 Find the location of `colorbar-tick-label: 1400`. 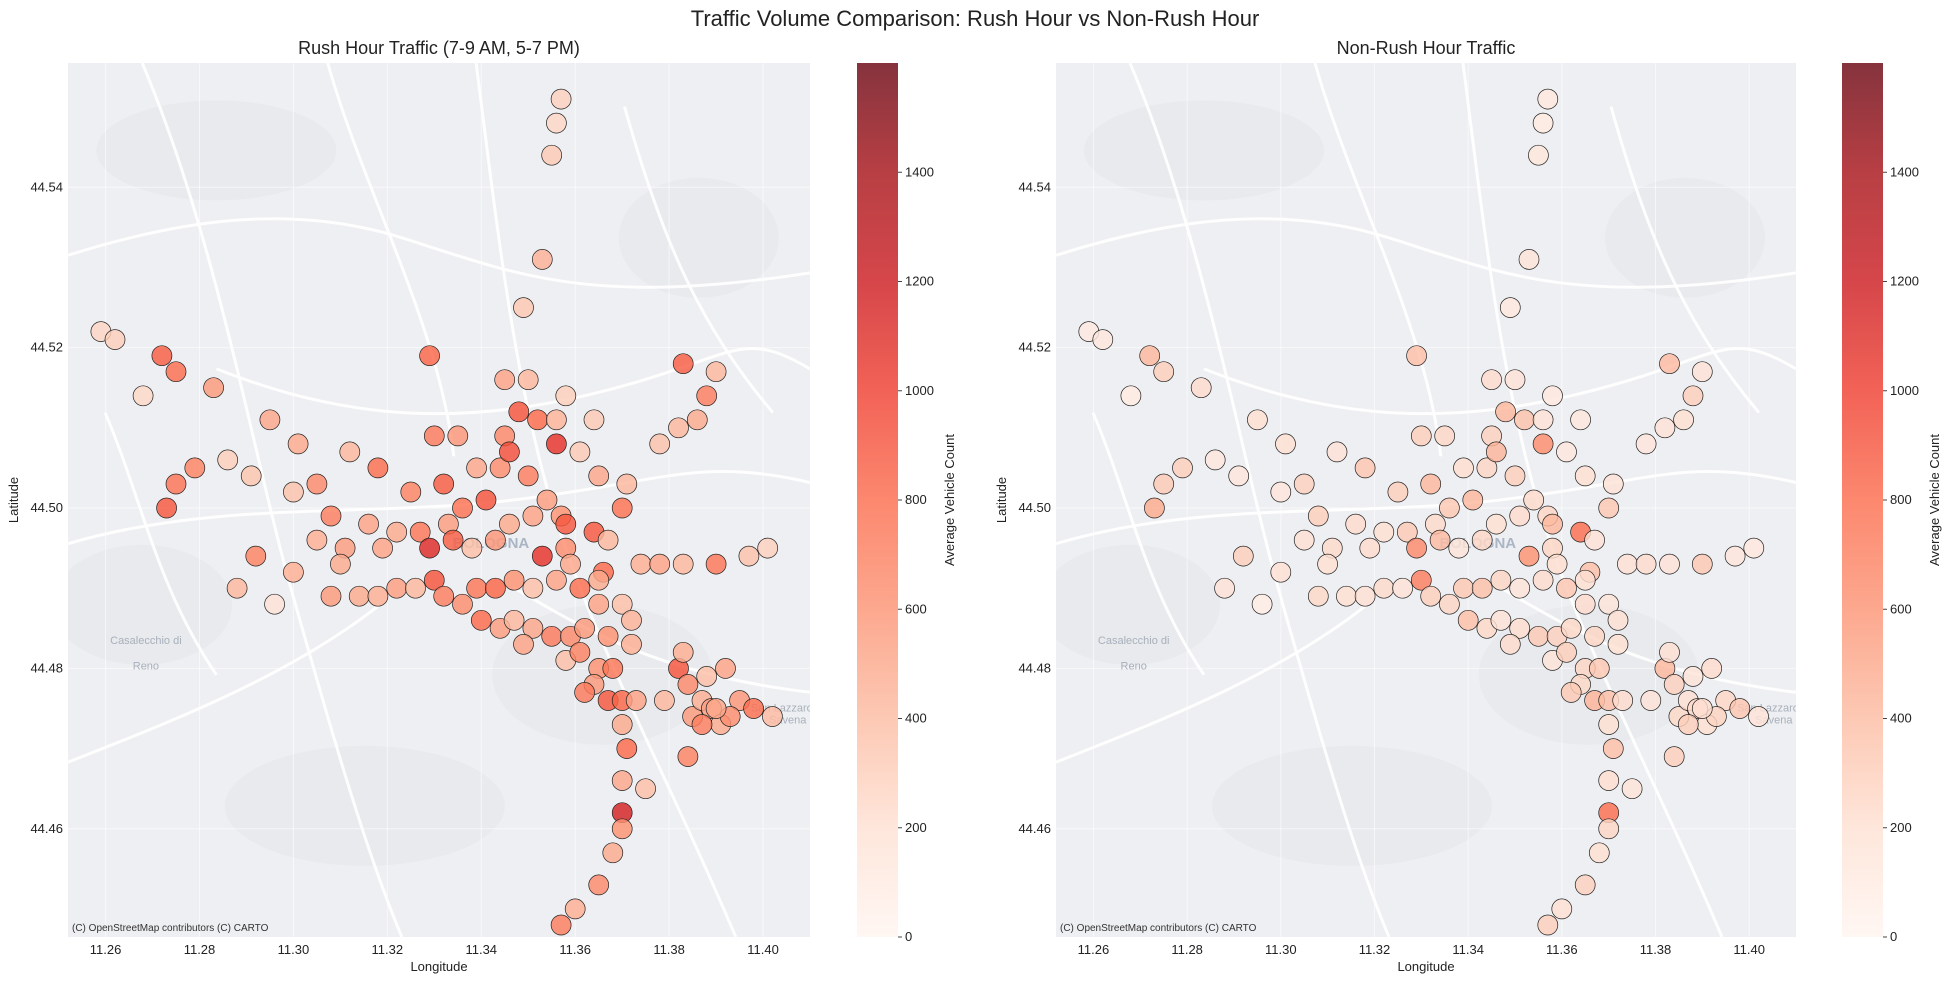

colorbar-tick-label: 1400 is located at coordinates (919, 171).